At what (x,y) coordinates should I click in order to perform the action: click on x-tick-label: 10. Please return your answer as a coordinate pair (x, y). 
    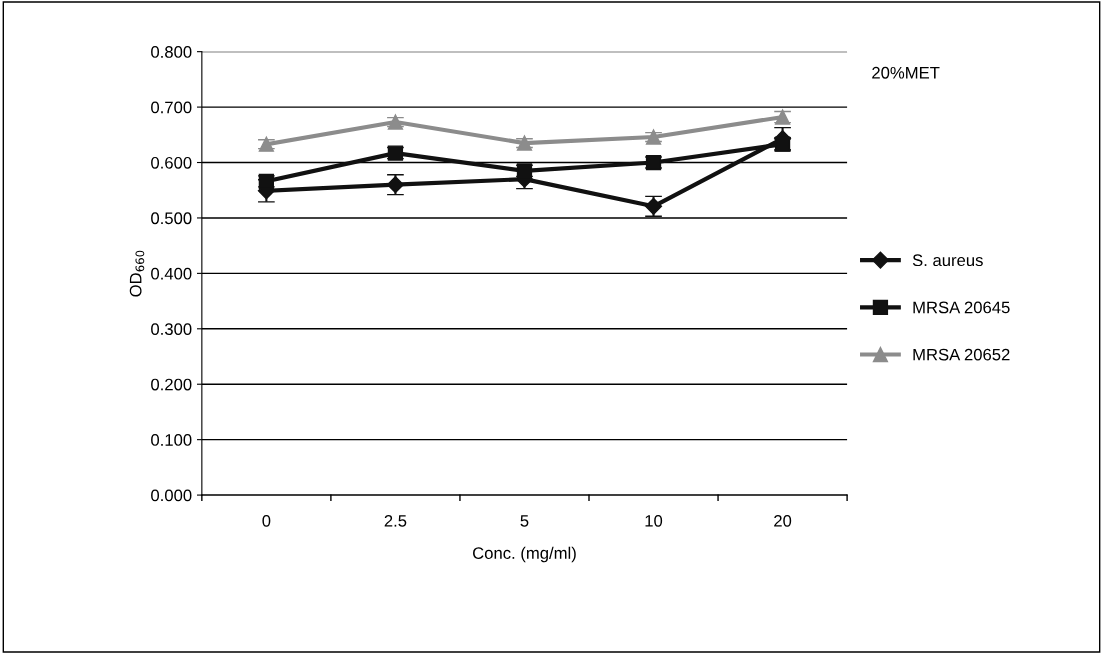
    Looking at the image, I should click on (654, 520).